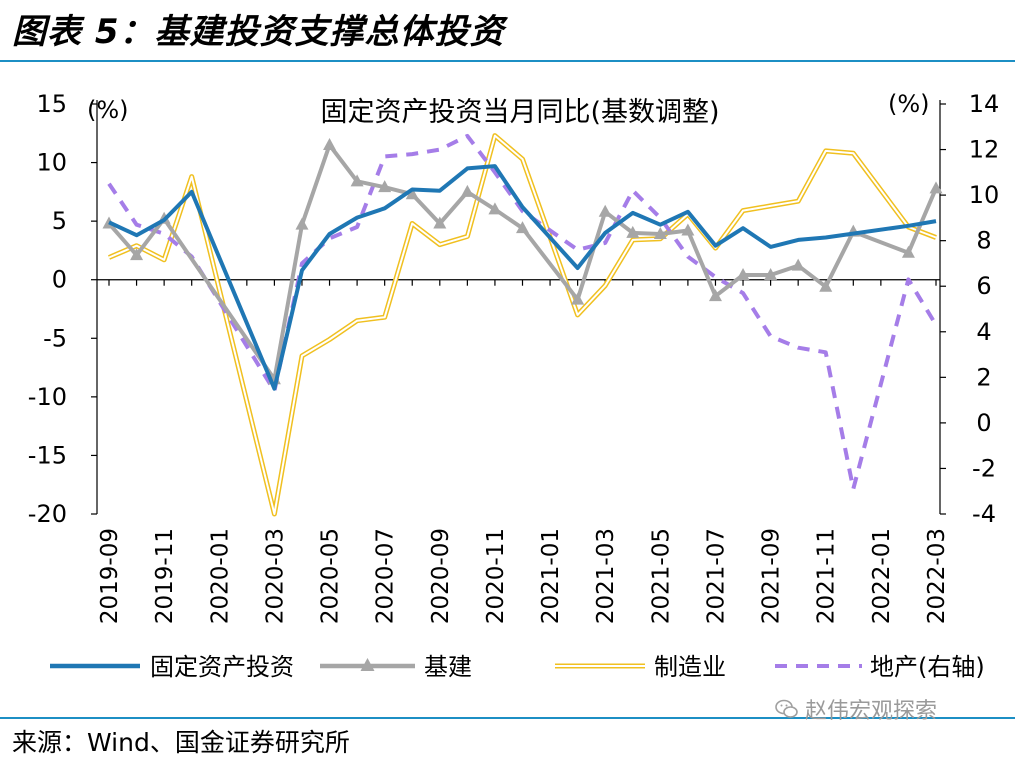  Describe the element at coordinates (51, 163) in the screenshot. I see `y-left-tick-label: 10` at that location.